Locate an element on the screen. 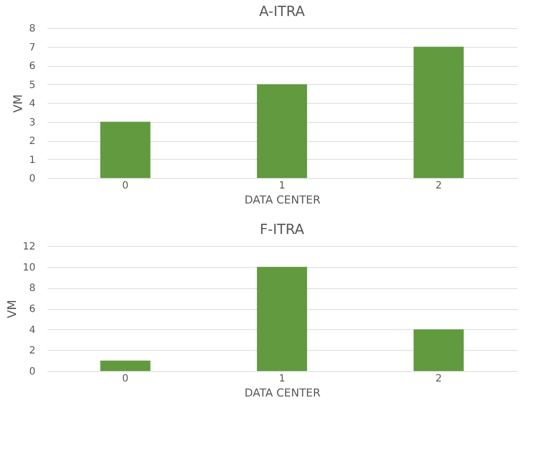 The height and width of the screenshot is (462, 545). y-tick-label: 10 is located at coordinates (29, 268).